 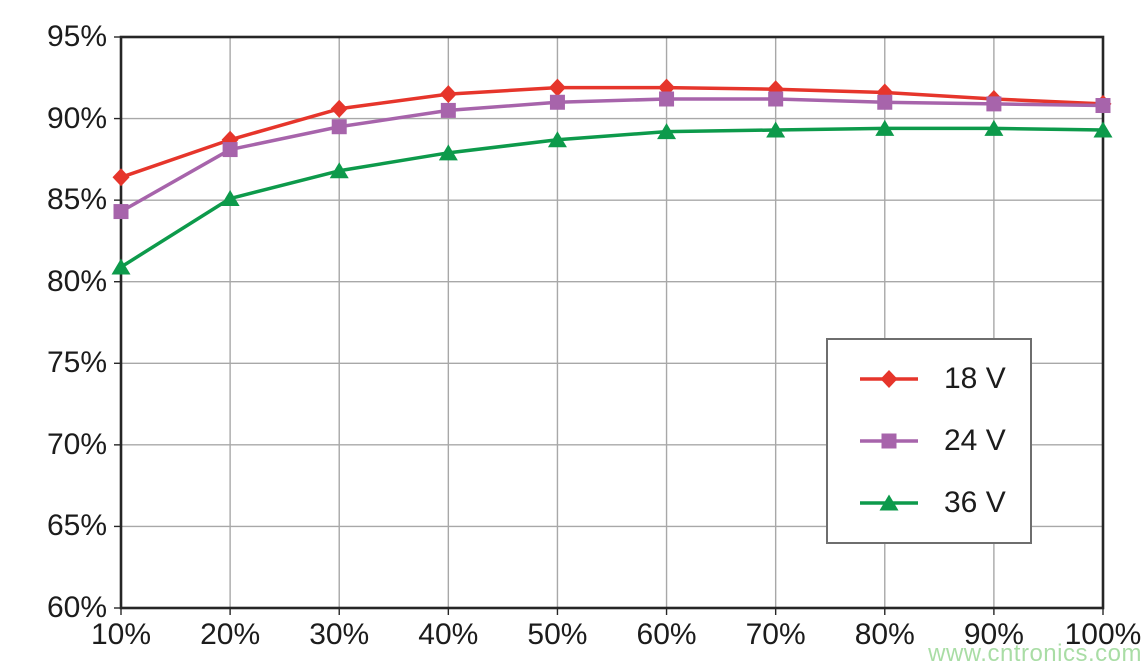 What do you see at coordinates (448, 634) in the screenshot?
I see `x-tick-label: 40%` at bounding box center [448, 634].